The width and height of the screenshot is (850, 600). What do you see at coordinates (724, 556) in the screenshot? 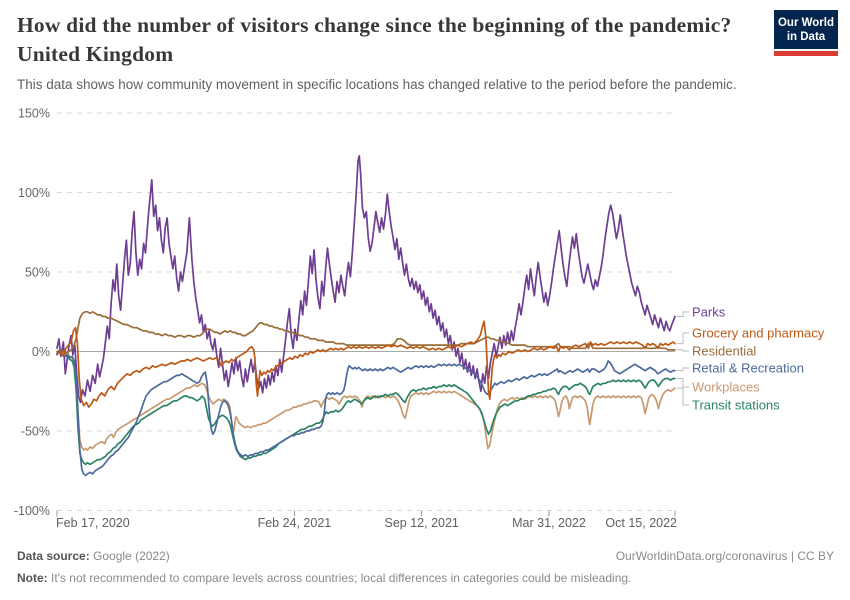
I see `footer-link: OurWorldinData.org/coronavirus | CC BY` at bounding box center [724, 556].